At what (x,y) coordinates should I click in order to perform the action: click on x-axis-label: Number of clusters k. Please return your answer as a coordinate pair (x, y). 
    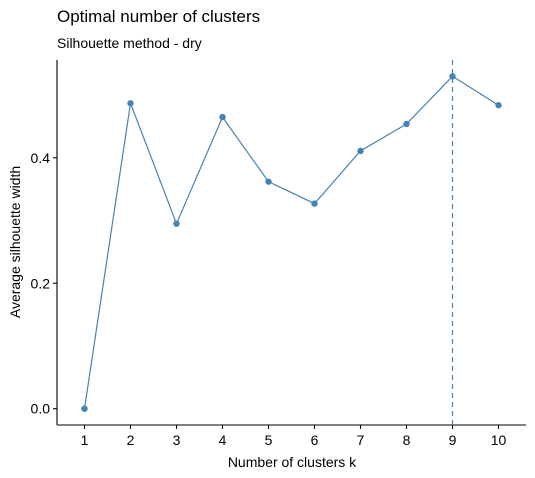
    Looking at the image, I should click on (292, 462).